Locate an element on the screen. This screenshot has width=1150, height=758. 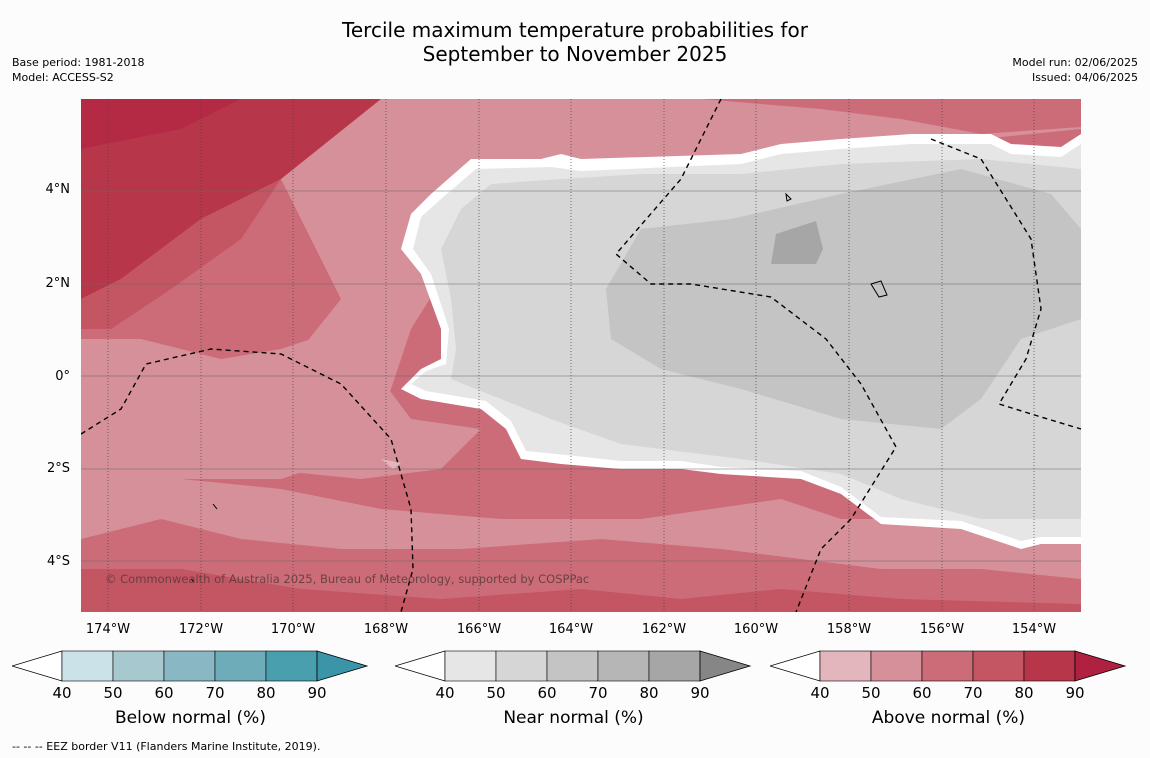
lon-tick-172w: 172°W is located at coordinates (201, 629).